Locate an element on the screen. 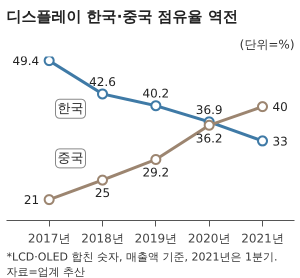 This screenshot has height=278, width=300. data-label: 40.2 is located at coordinates (156, 93).